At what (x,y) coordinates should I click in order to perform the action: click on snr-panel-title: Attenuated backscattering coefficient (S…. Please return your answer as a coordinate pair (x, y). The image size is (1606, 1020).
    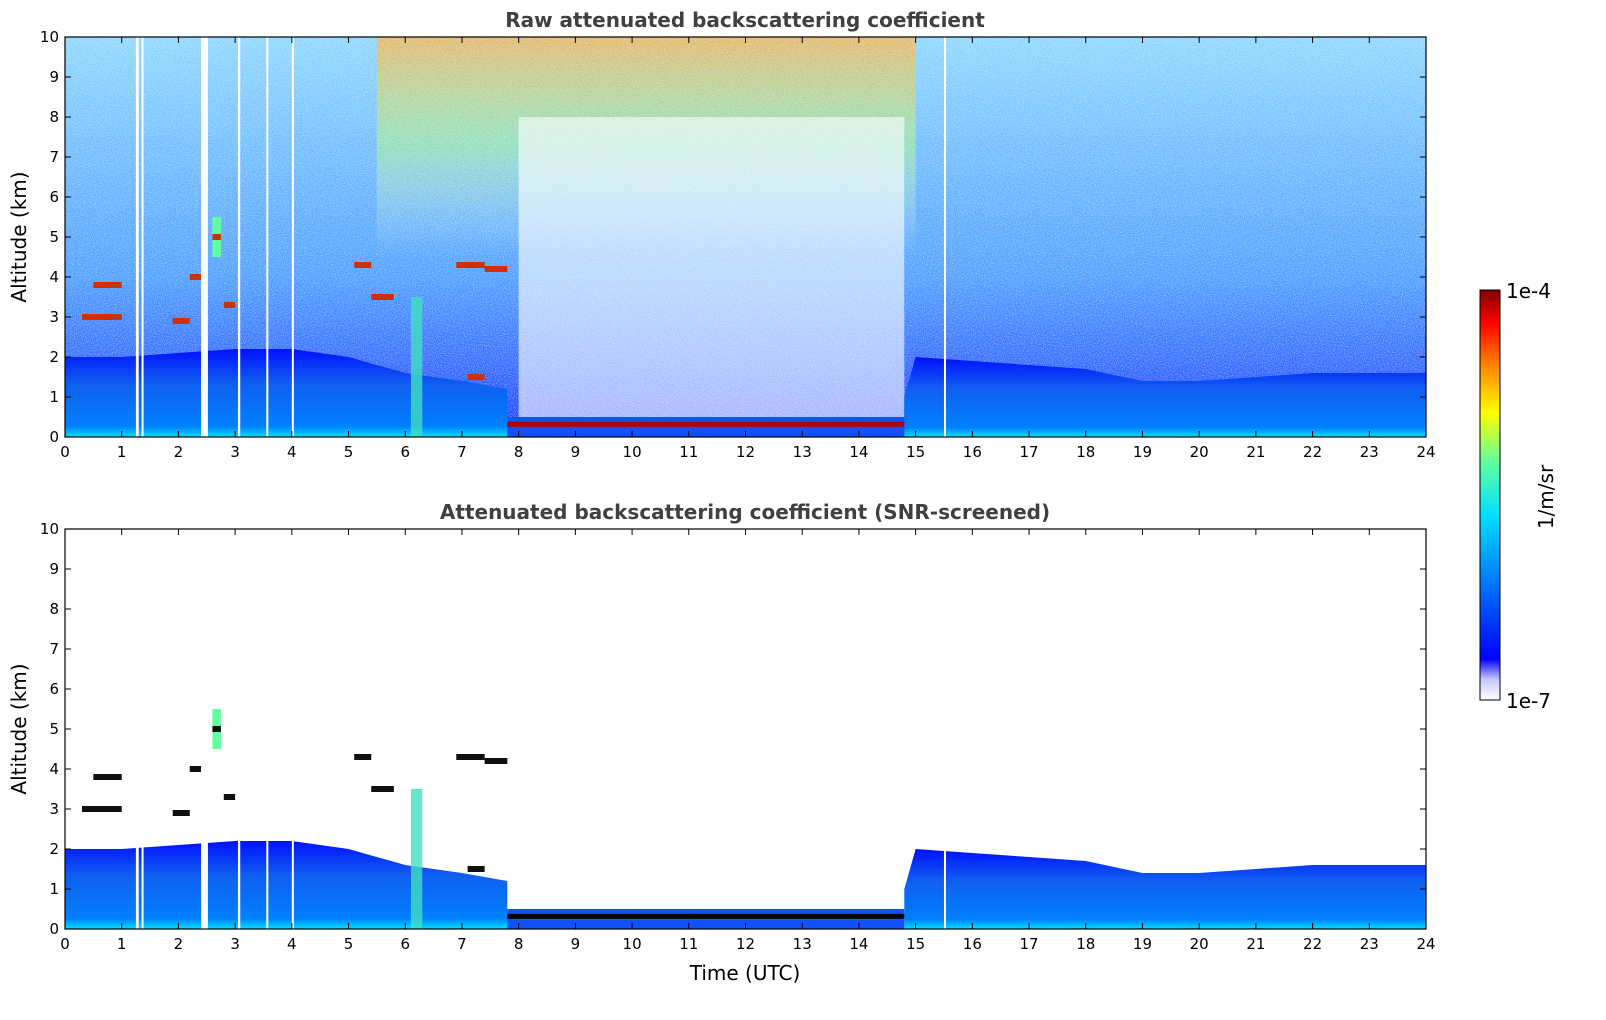
    Looking at the image, I should click on (745, 512).